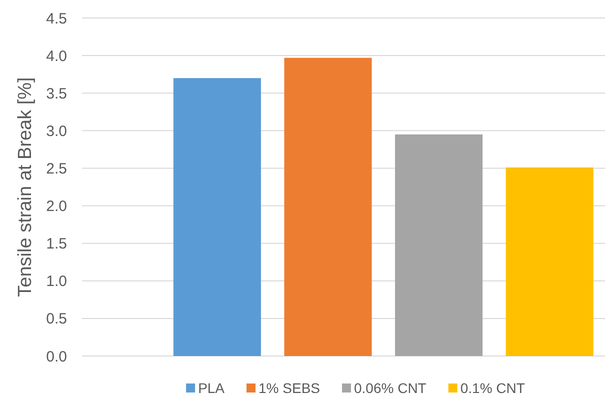 The image size is (605, 403). I want to click on legend-label: PLA, so click(212, 388).